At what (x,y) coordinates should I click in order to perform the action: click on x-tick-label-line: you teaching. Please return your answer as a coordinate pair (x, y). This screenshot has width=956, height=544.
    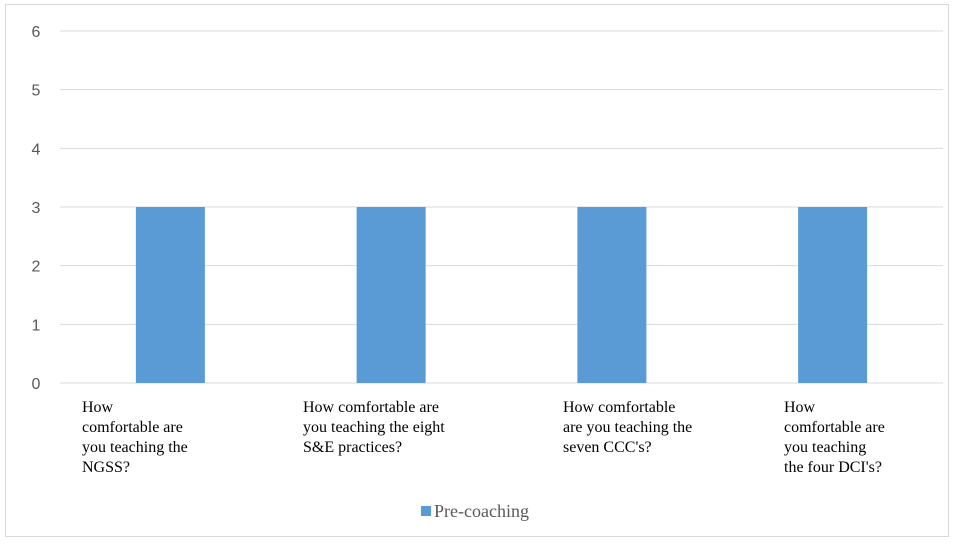
    Looking at the image, I should click on (825, 447).